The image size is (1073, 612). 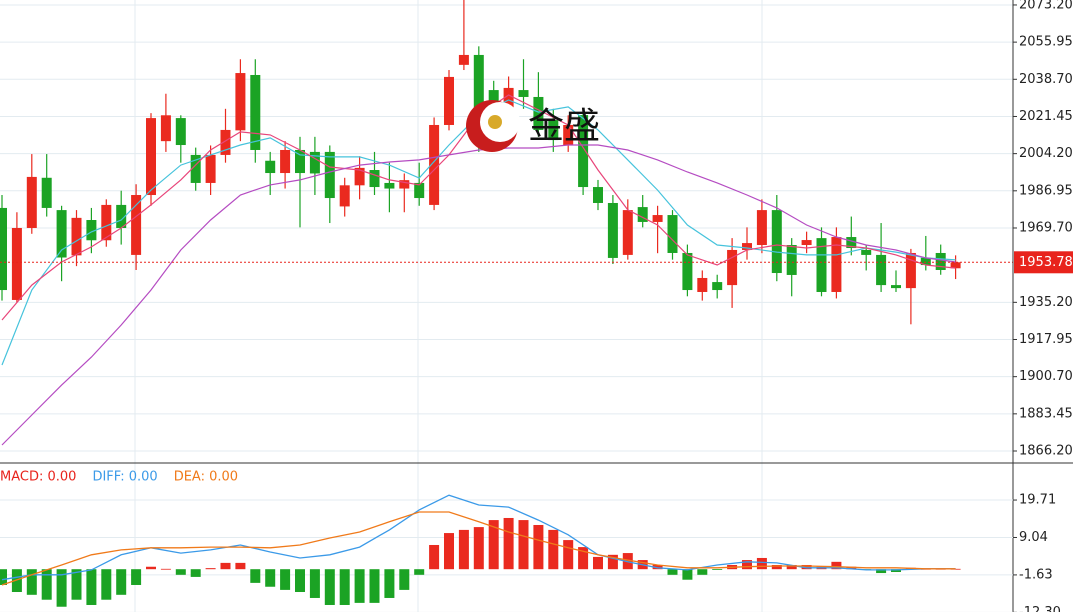 I want to click on watermark-logo: 金盛, so click(x=533, y=126).